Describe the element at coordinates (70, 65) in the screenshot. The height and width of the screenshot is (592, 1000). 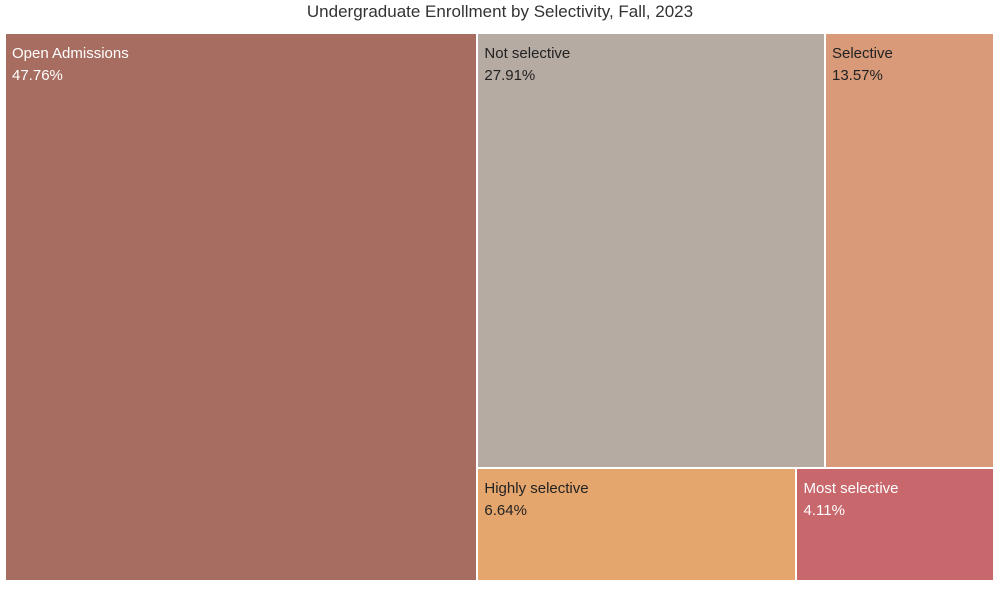
I see `tile-label: Open Admissions 47.76%` at that location.